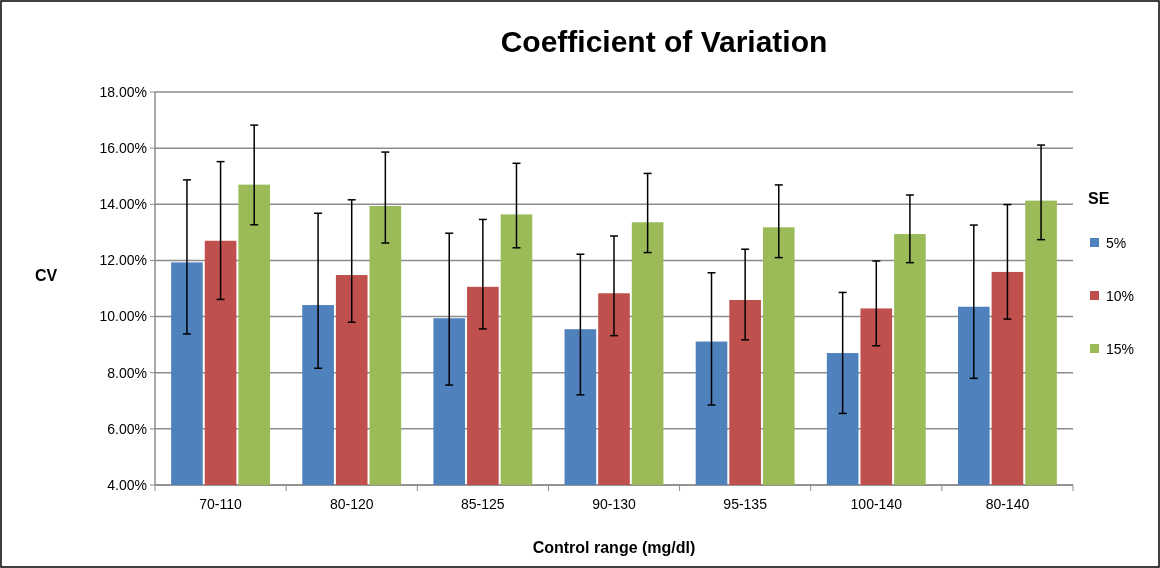  I want to click on y-tick-label: 14.00%, so click(123, 204).